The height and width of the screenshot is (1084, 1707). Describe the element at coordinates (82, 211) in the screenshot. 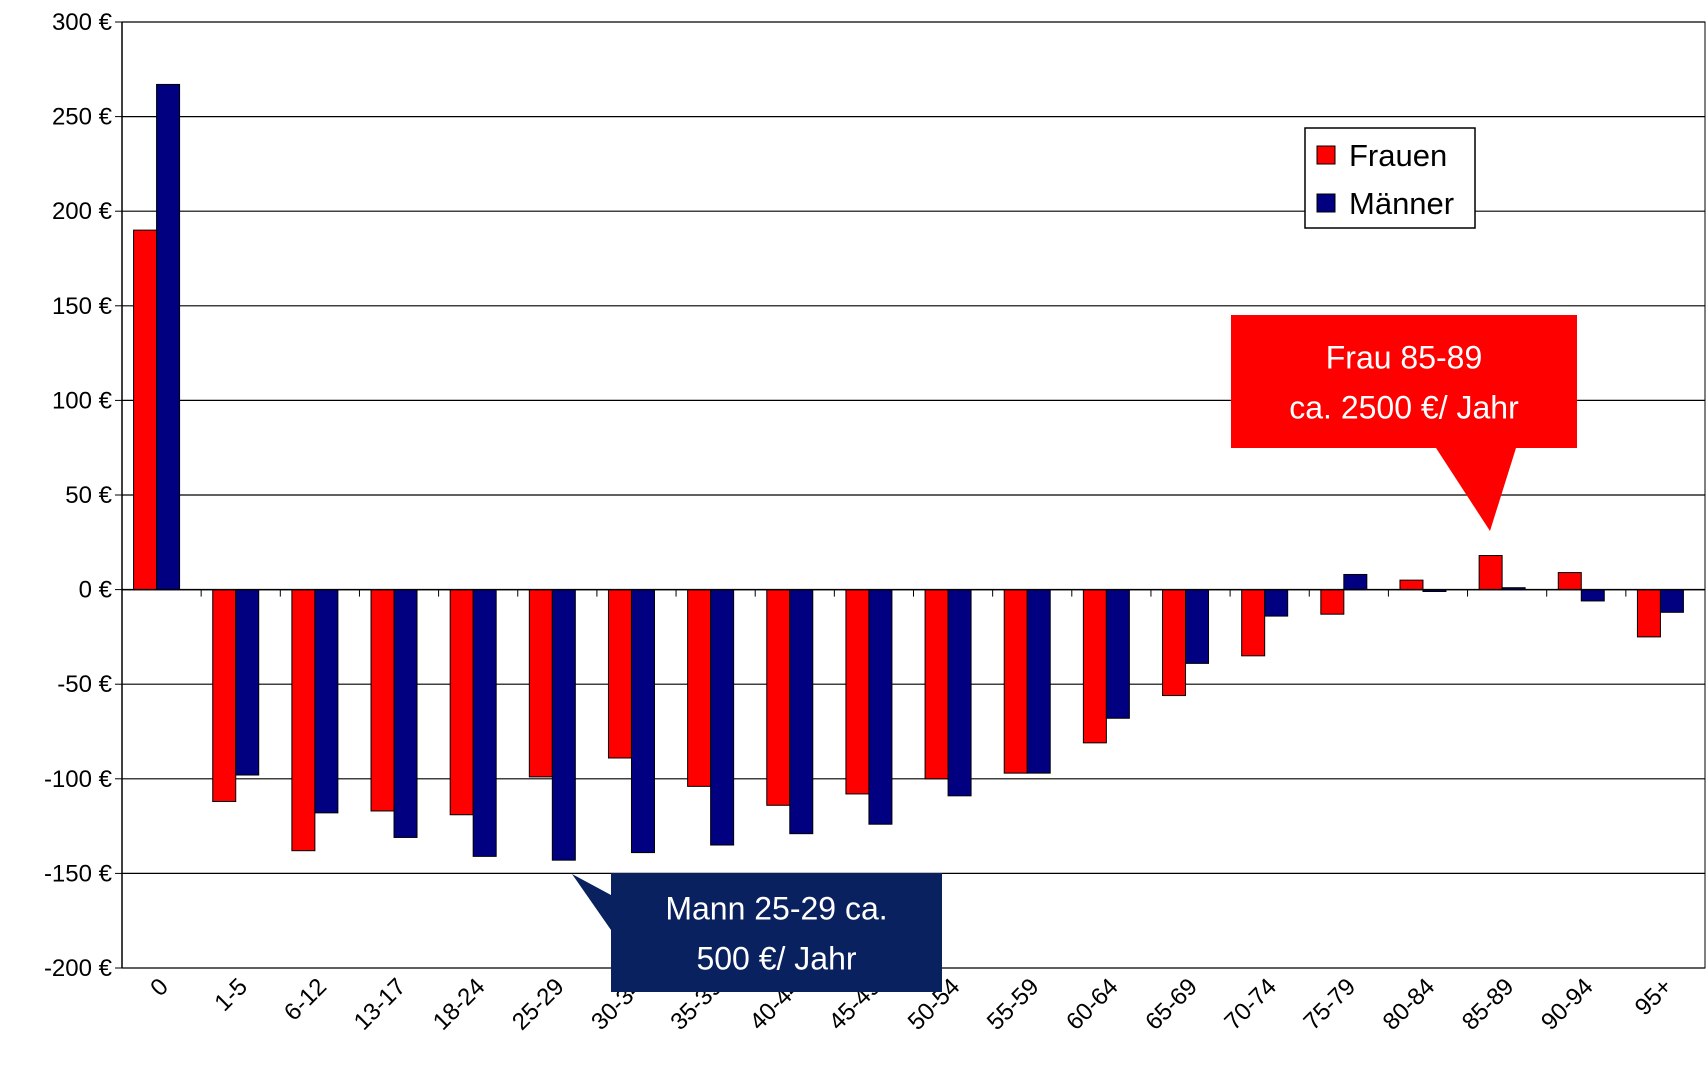

I see `y-tick-label: 200 €` at that location.